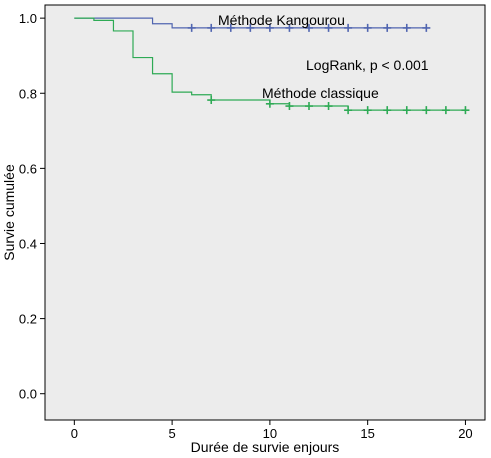 This screenshot has width=491, height=458. I want to click on y-axis-label: Survie cumulée, so click(9, 212).